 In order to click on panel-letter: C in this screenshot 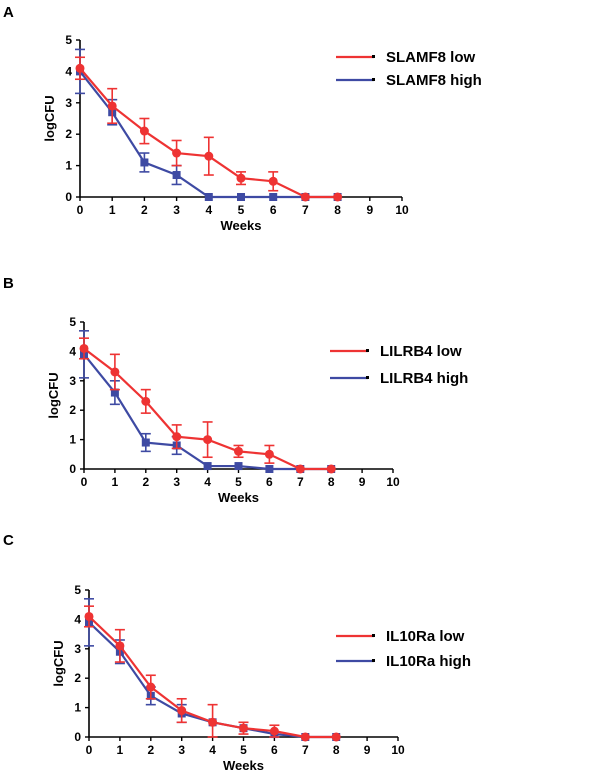, I will do `click(8, 540)`.